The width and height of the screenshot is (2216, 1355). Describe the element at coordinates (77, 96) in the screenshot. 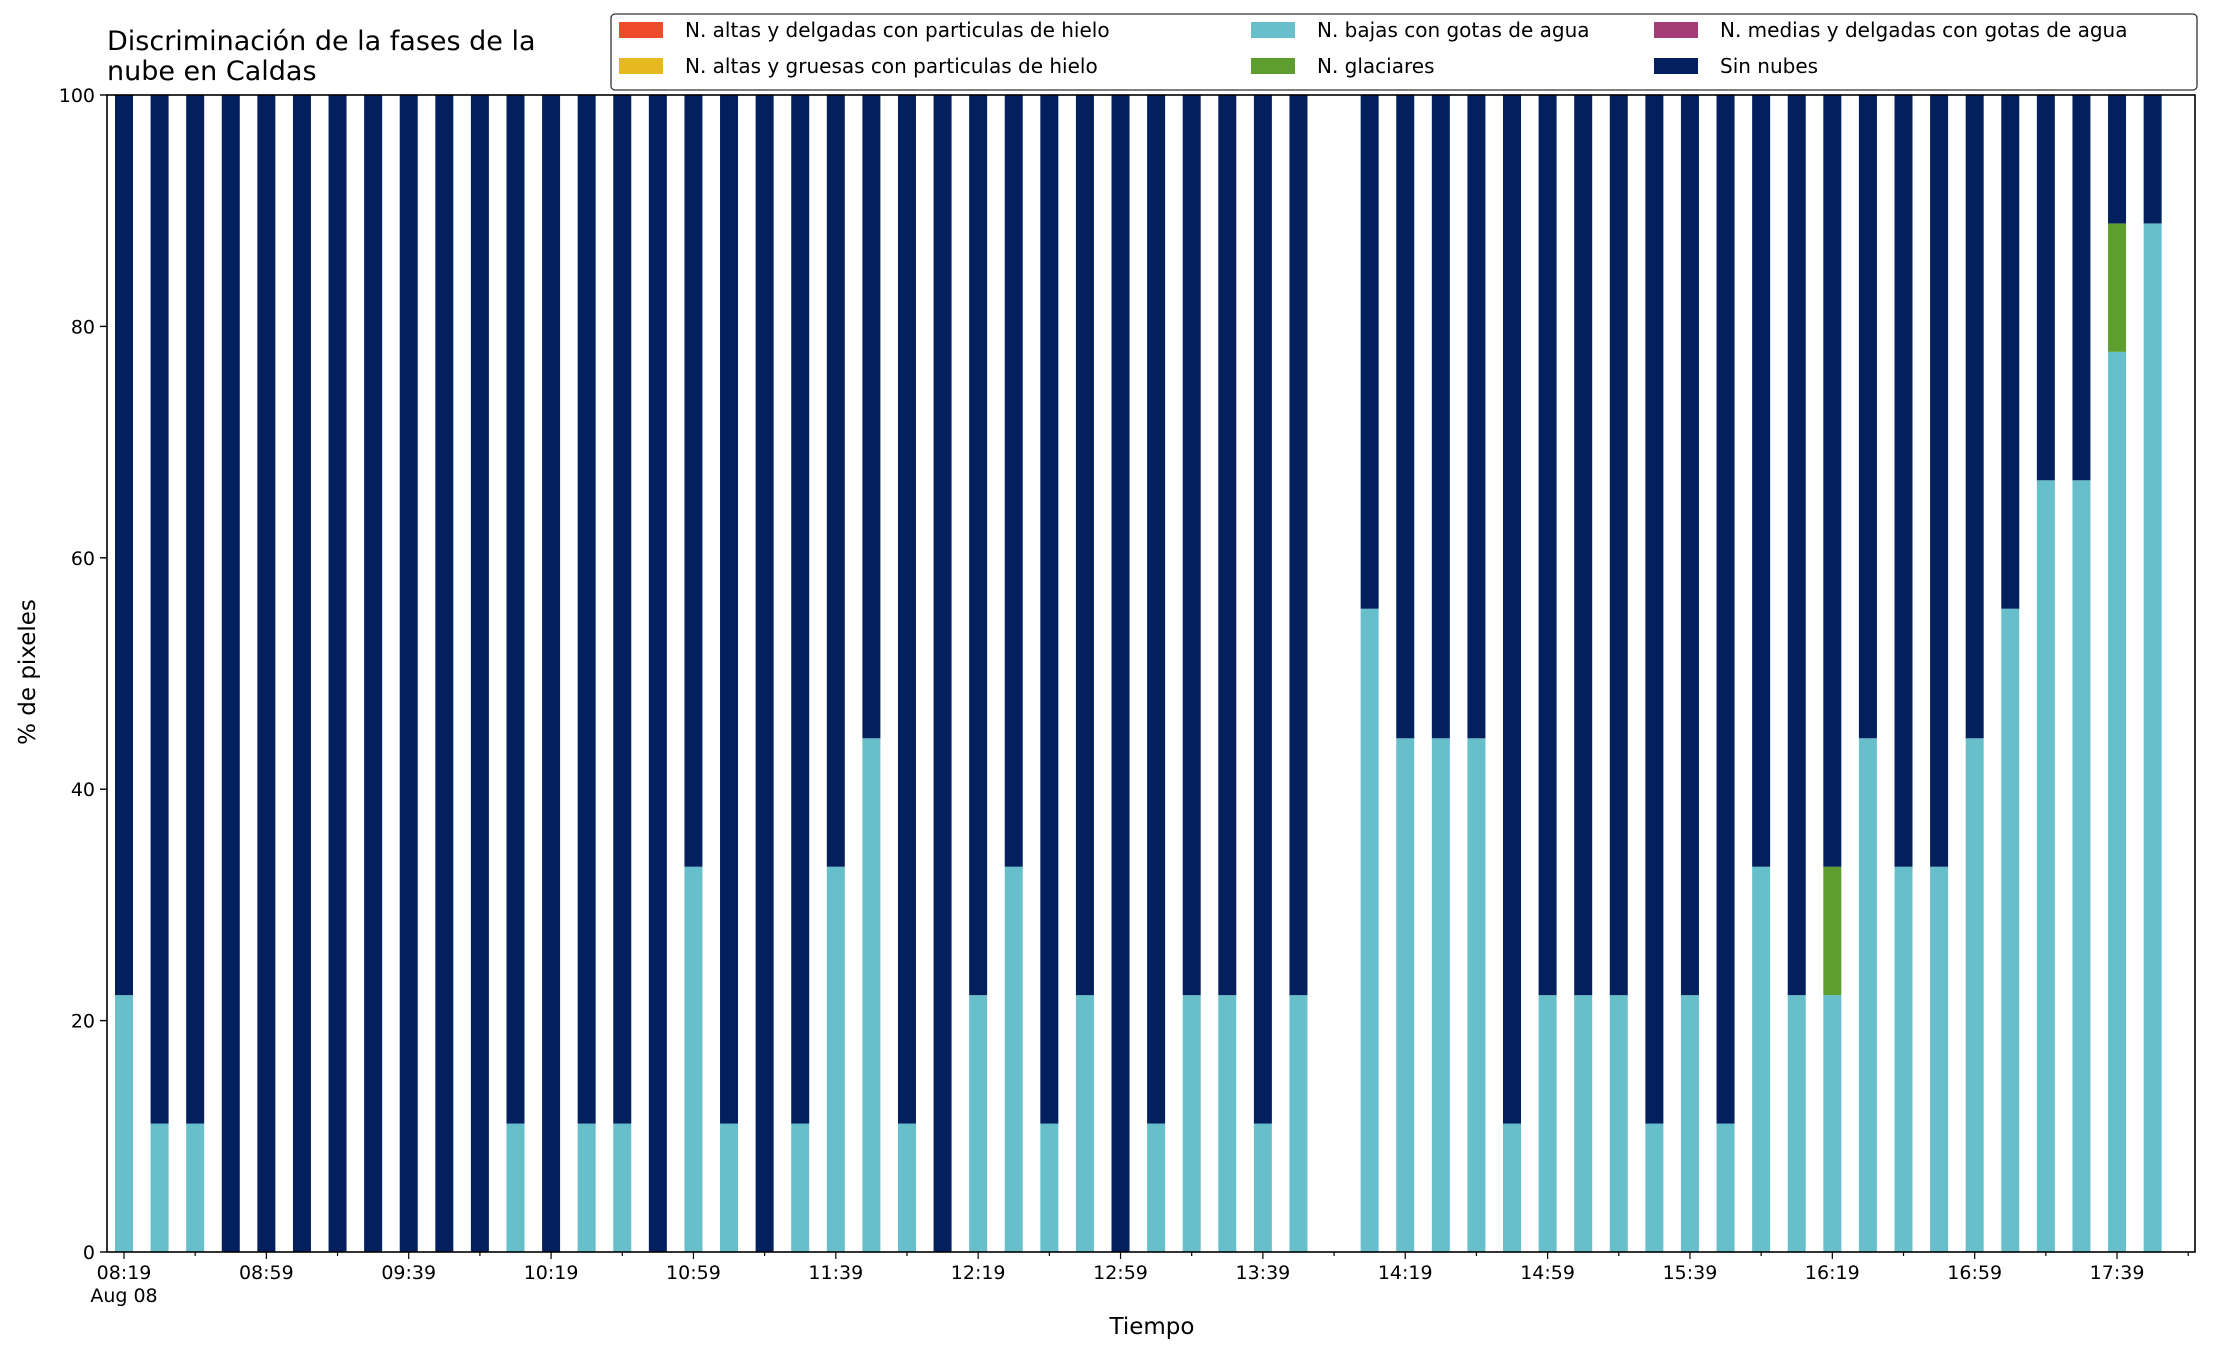

I see `y-tick-label: 100` at that location.